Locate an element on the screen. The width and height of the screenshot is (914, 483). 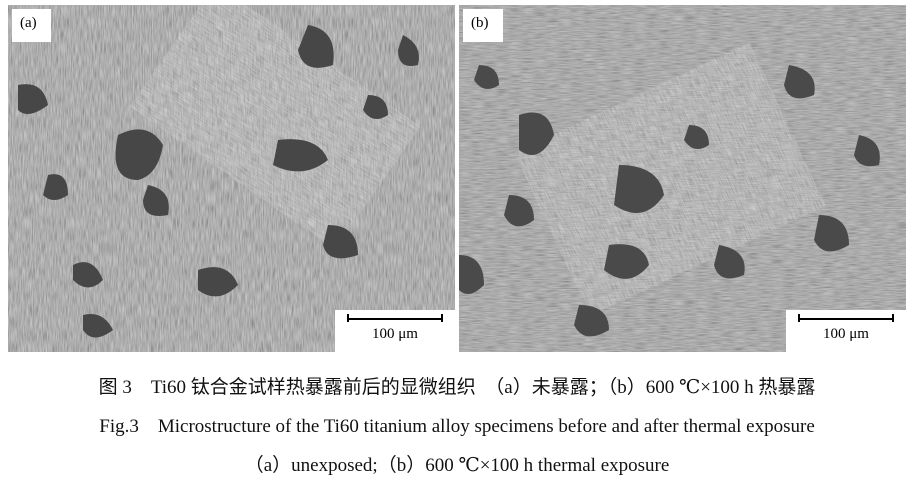
panel-label: (b) is located at coordinates (483, 25).